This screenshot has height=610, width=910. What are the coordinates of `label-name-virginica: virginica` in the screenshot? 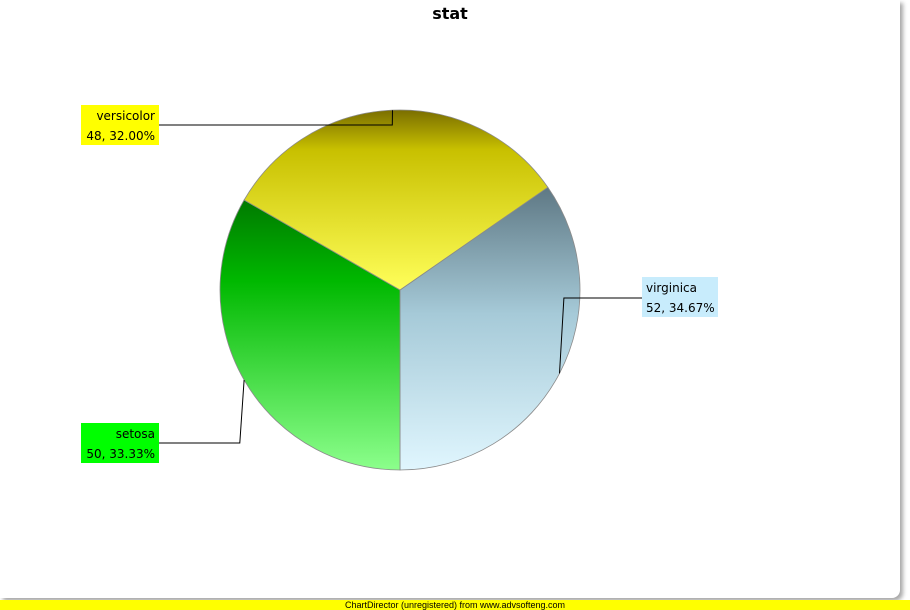 It's located at (671, 288).